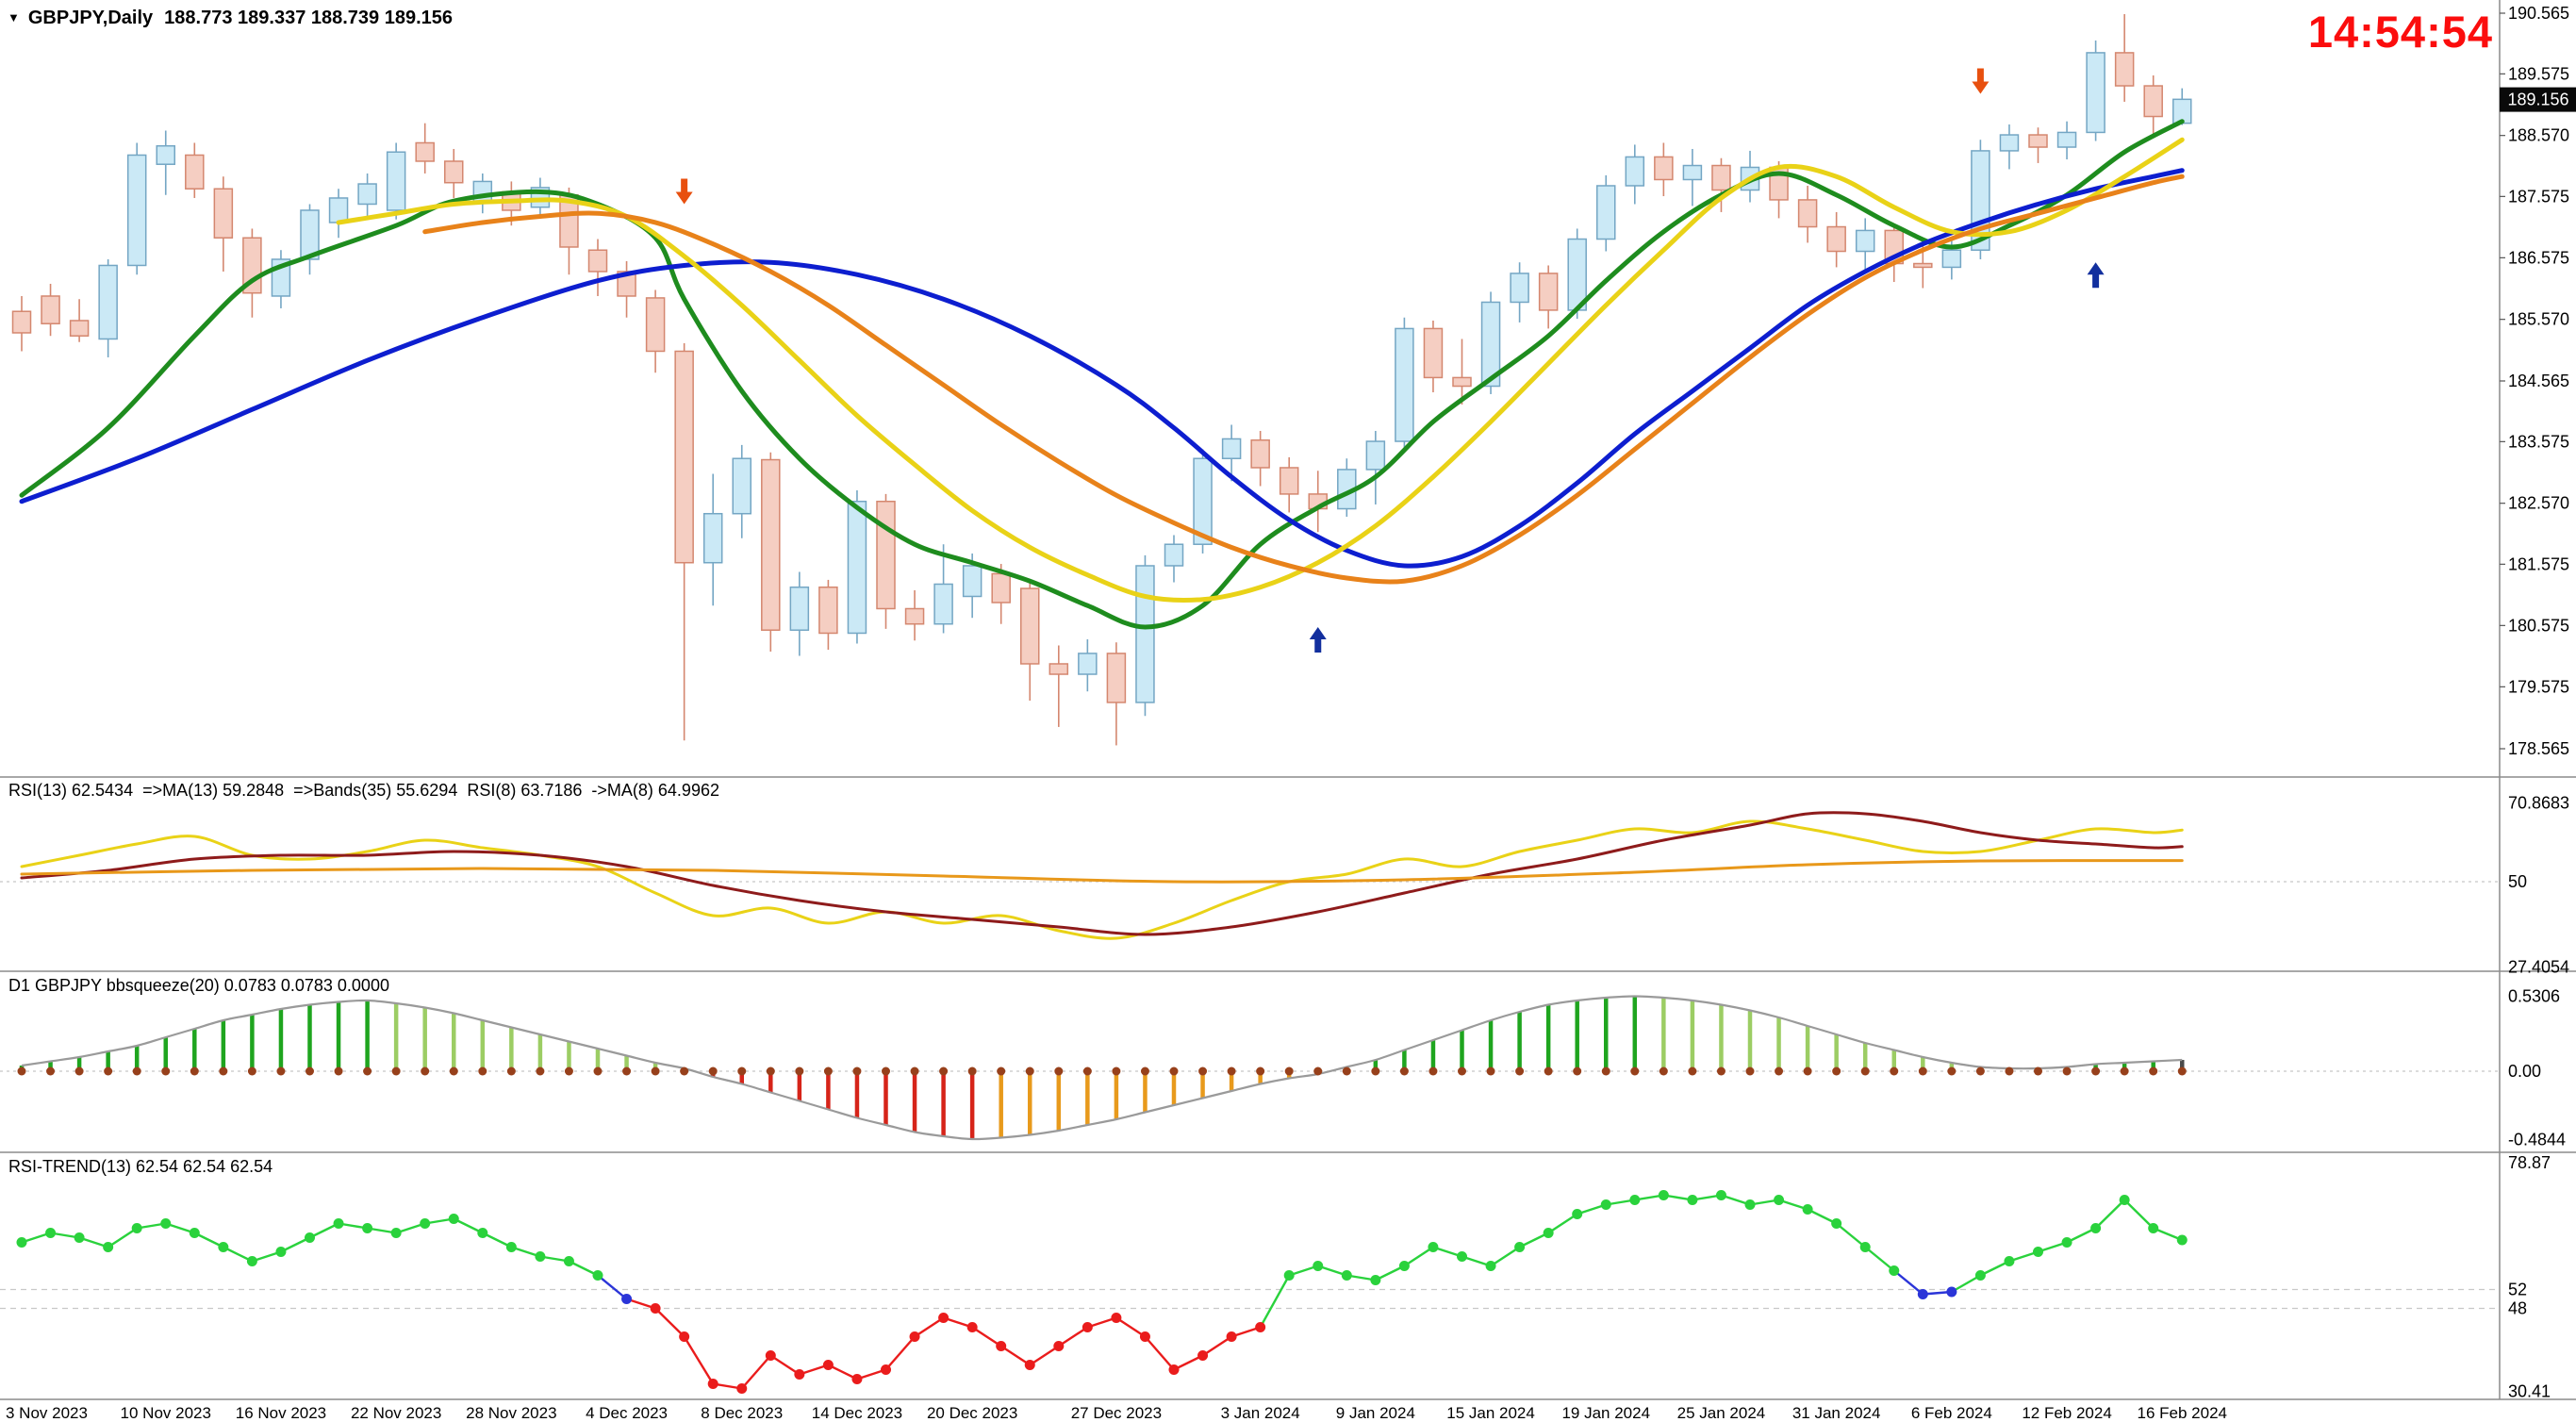 The width and height of the screenshot is (2576, 1422). I want to click on price-axis-label: 178.565, so click(2538, 748).